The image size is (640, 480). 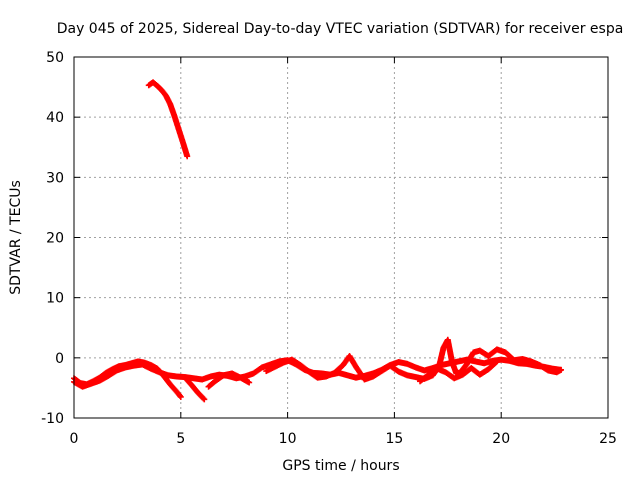 I want to click on x-axis-label: GPS time / hours, so click(x=340, y=466).